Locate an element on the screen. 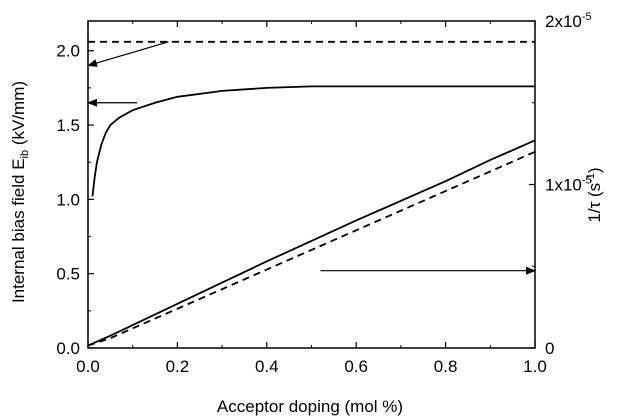  y-left-tick-label: 1.5 is located at coordinates (68, 125).